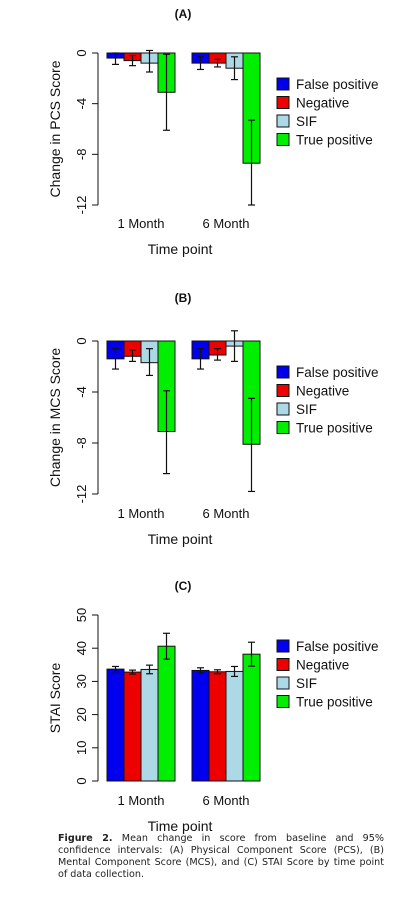 The image size is (408, 900). I want to click on y-tick-label: 20, so click(81, 714).